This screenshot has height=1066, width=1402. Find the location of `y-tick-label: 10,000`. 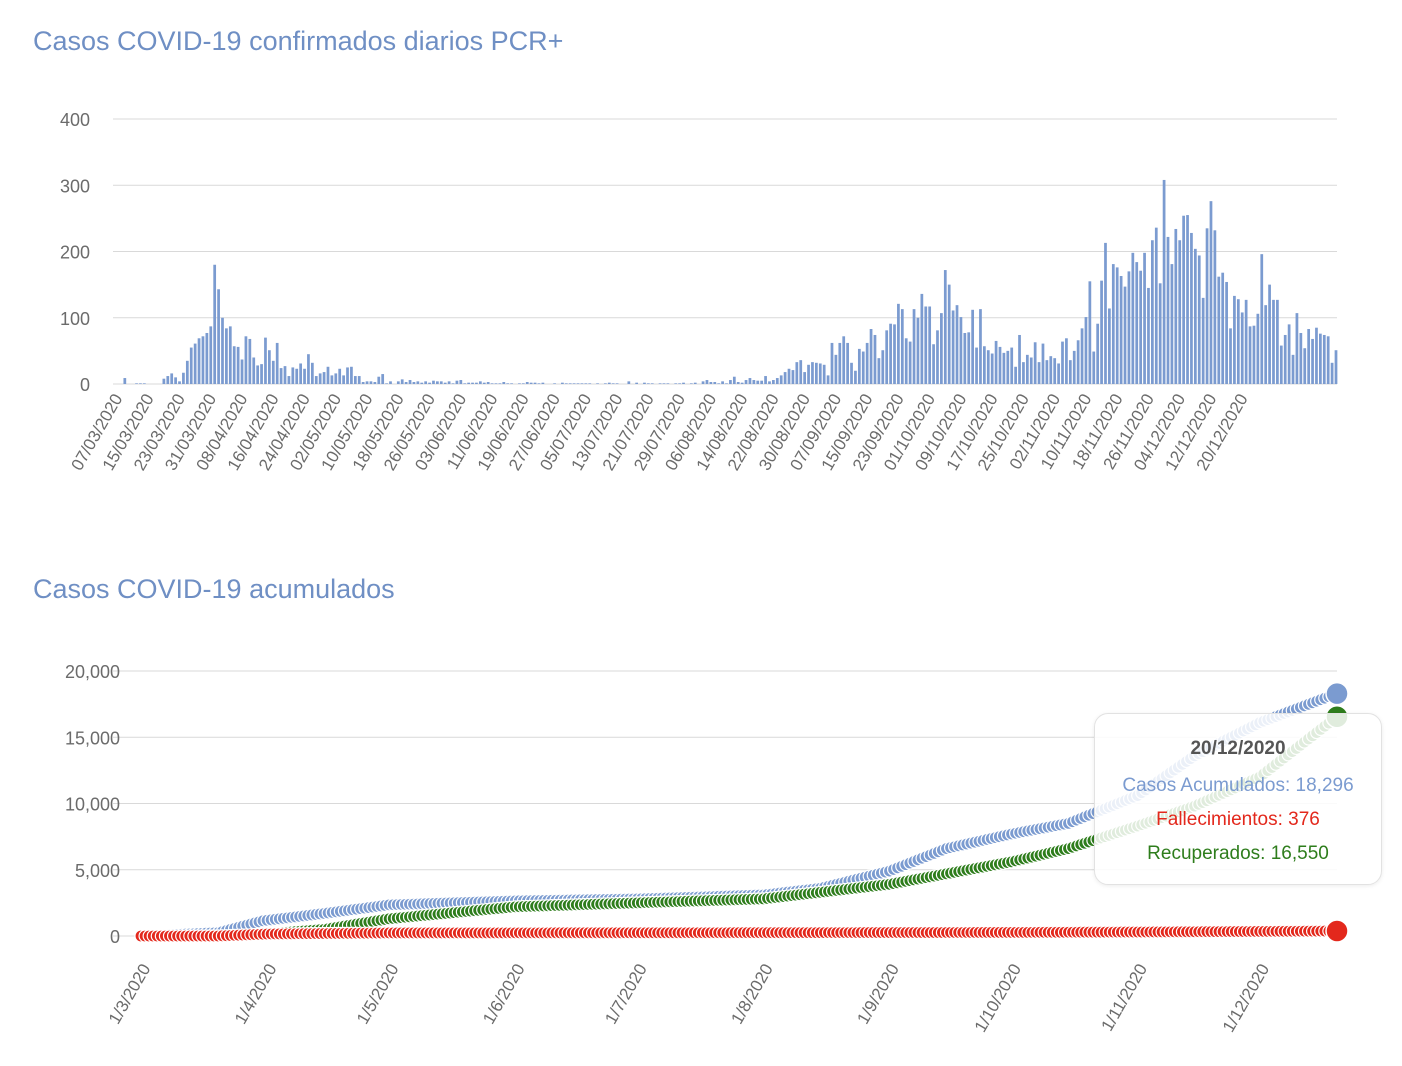

y-tick-label: 10,000 is located at coordinates (92, 805).